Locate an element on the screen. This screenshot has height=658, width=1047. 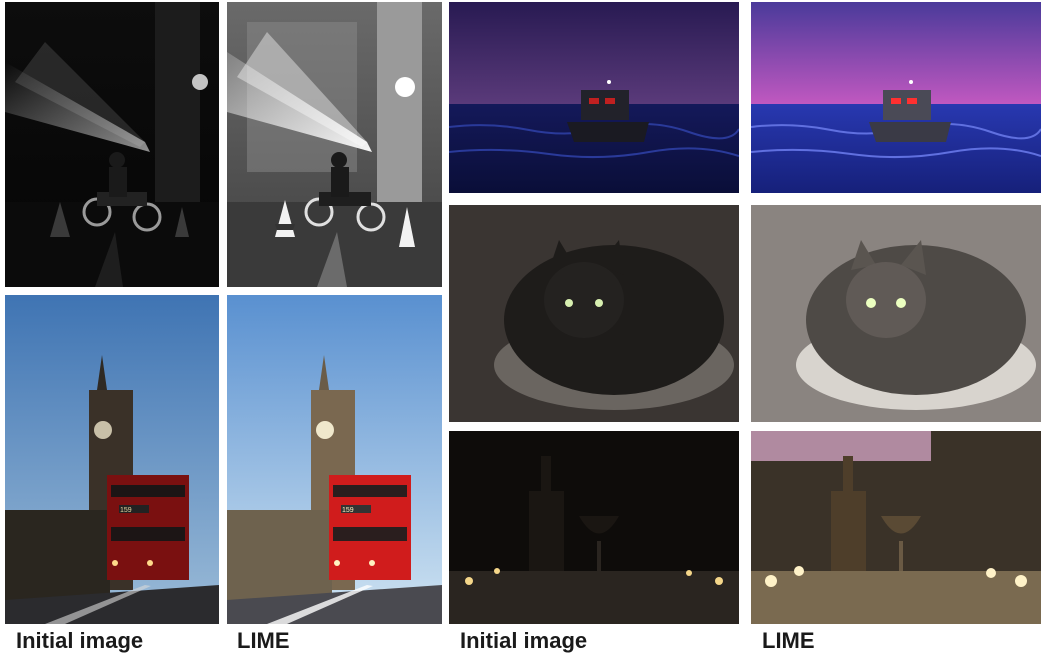
caption-left-lime: LIME is located at coordinates (263, 640).